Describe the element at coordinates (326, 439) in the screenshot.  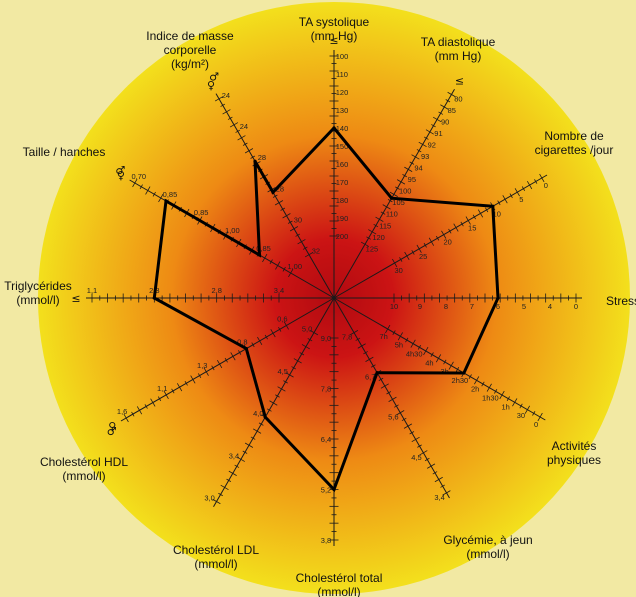
I see `tick-label-chol_tot-6-4: 6,4` at that location.